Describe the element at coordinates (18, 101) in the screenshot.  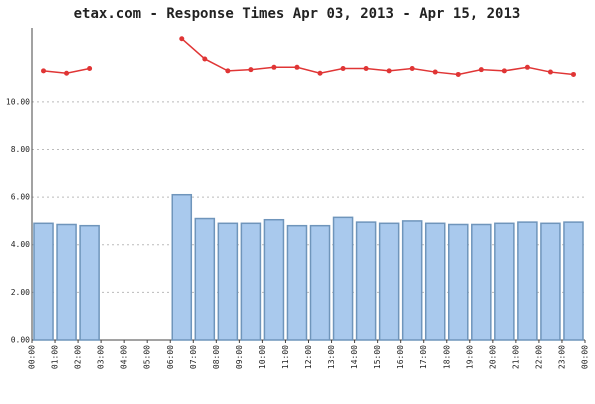
I see `y-tick-label: 10.00` at that location.